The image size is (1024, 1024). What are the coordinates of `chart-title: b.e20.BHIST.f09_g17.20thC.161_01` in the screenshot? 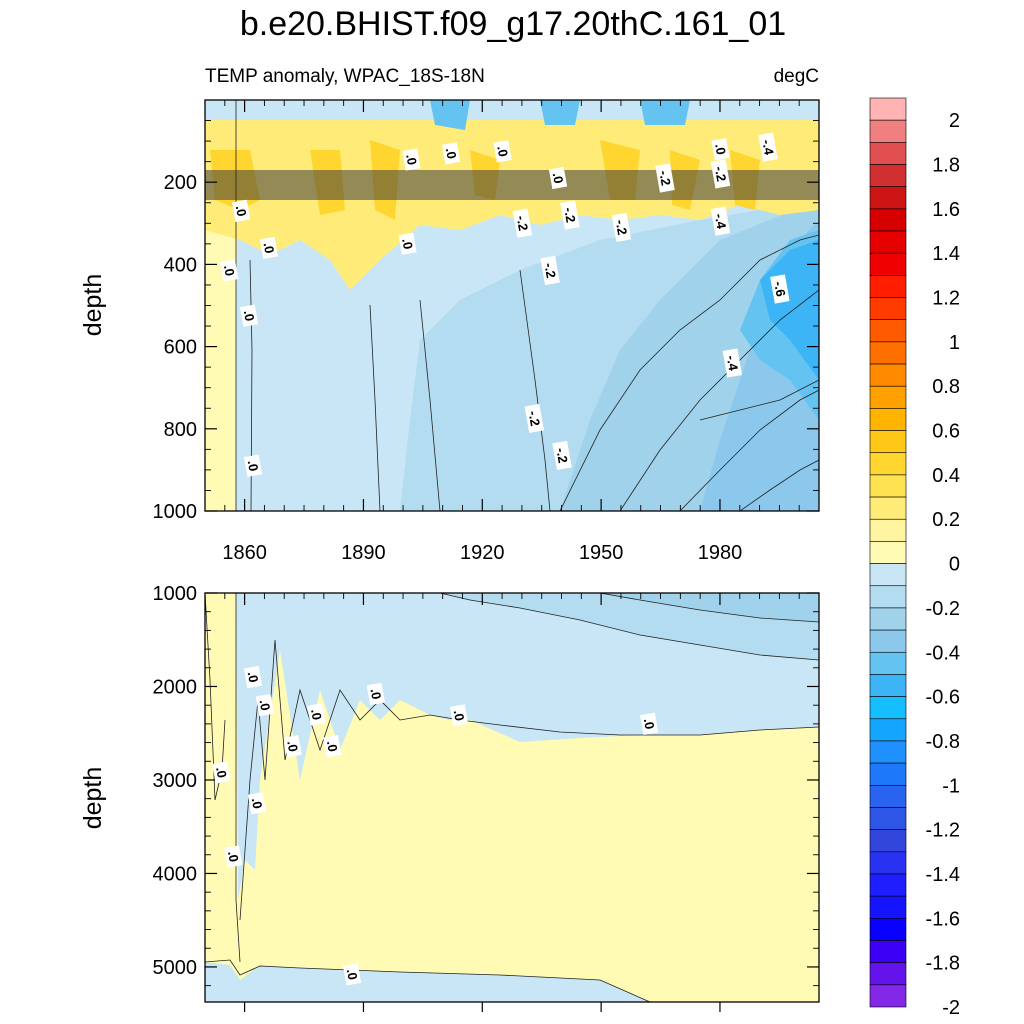 It's located at (513, 24).